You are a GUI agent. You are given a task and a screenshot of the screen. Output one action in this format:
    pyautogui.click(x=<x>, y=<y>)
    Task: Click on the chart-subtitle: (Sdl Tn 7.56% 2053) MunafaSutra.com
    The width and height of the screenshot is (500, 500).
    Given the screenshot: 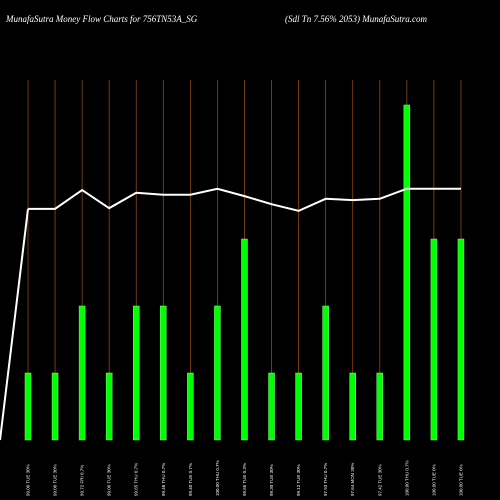 What is the action you would take?
    pyautogui.click(x=356, y=19)
    